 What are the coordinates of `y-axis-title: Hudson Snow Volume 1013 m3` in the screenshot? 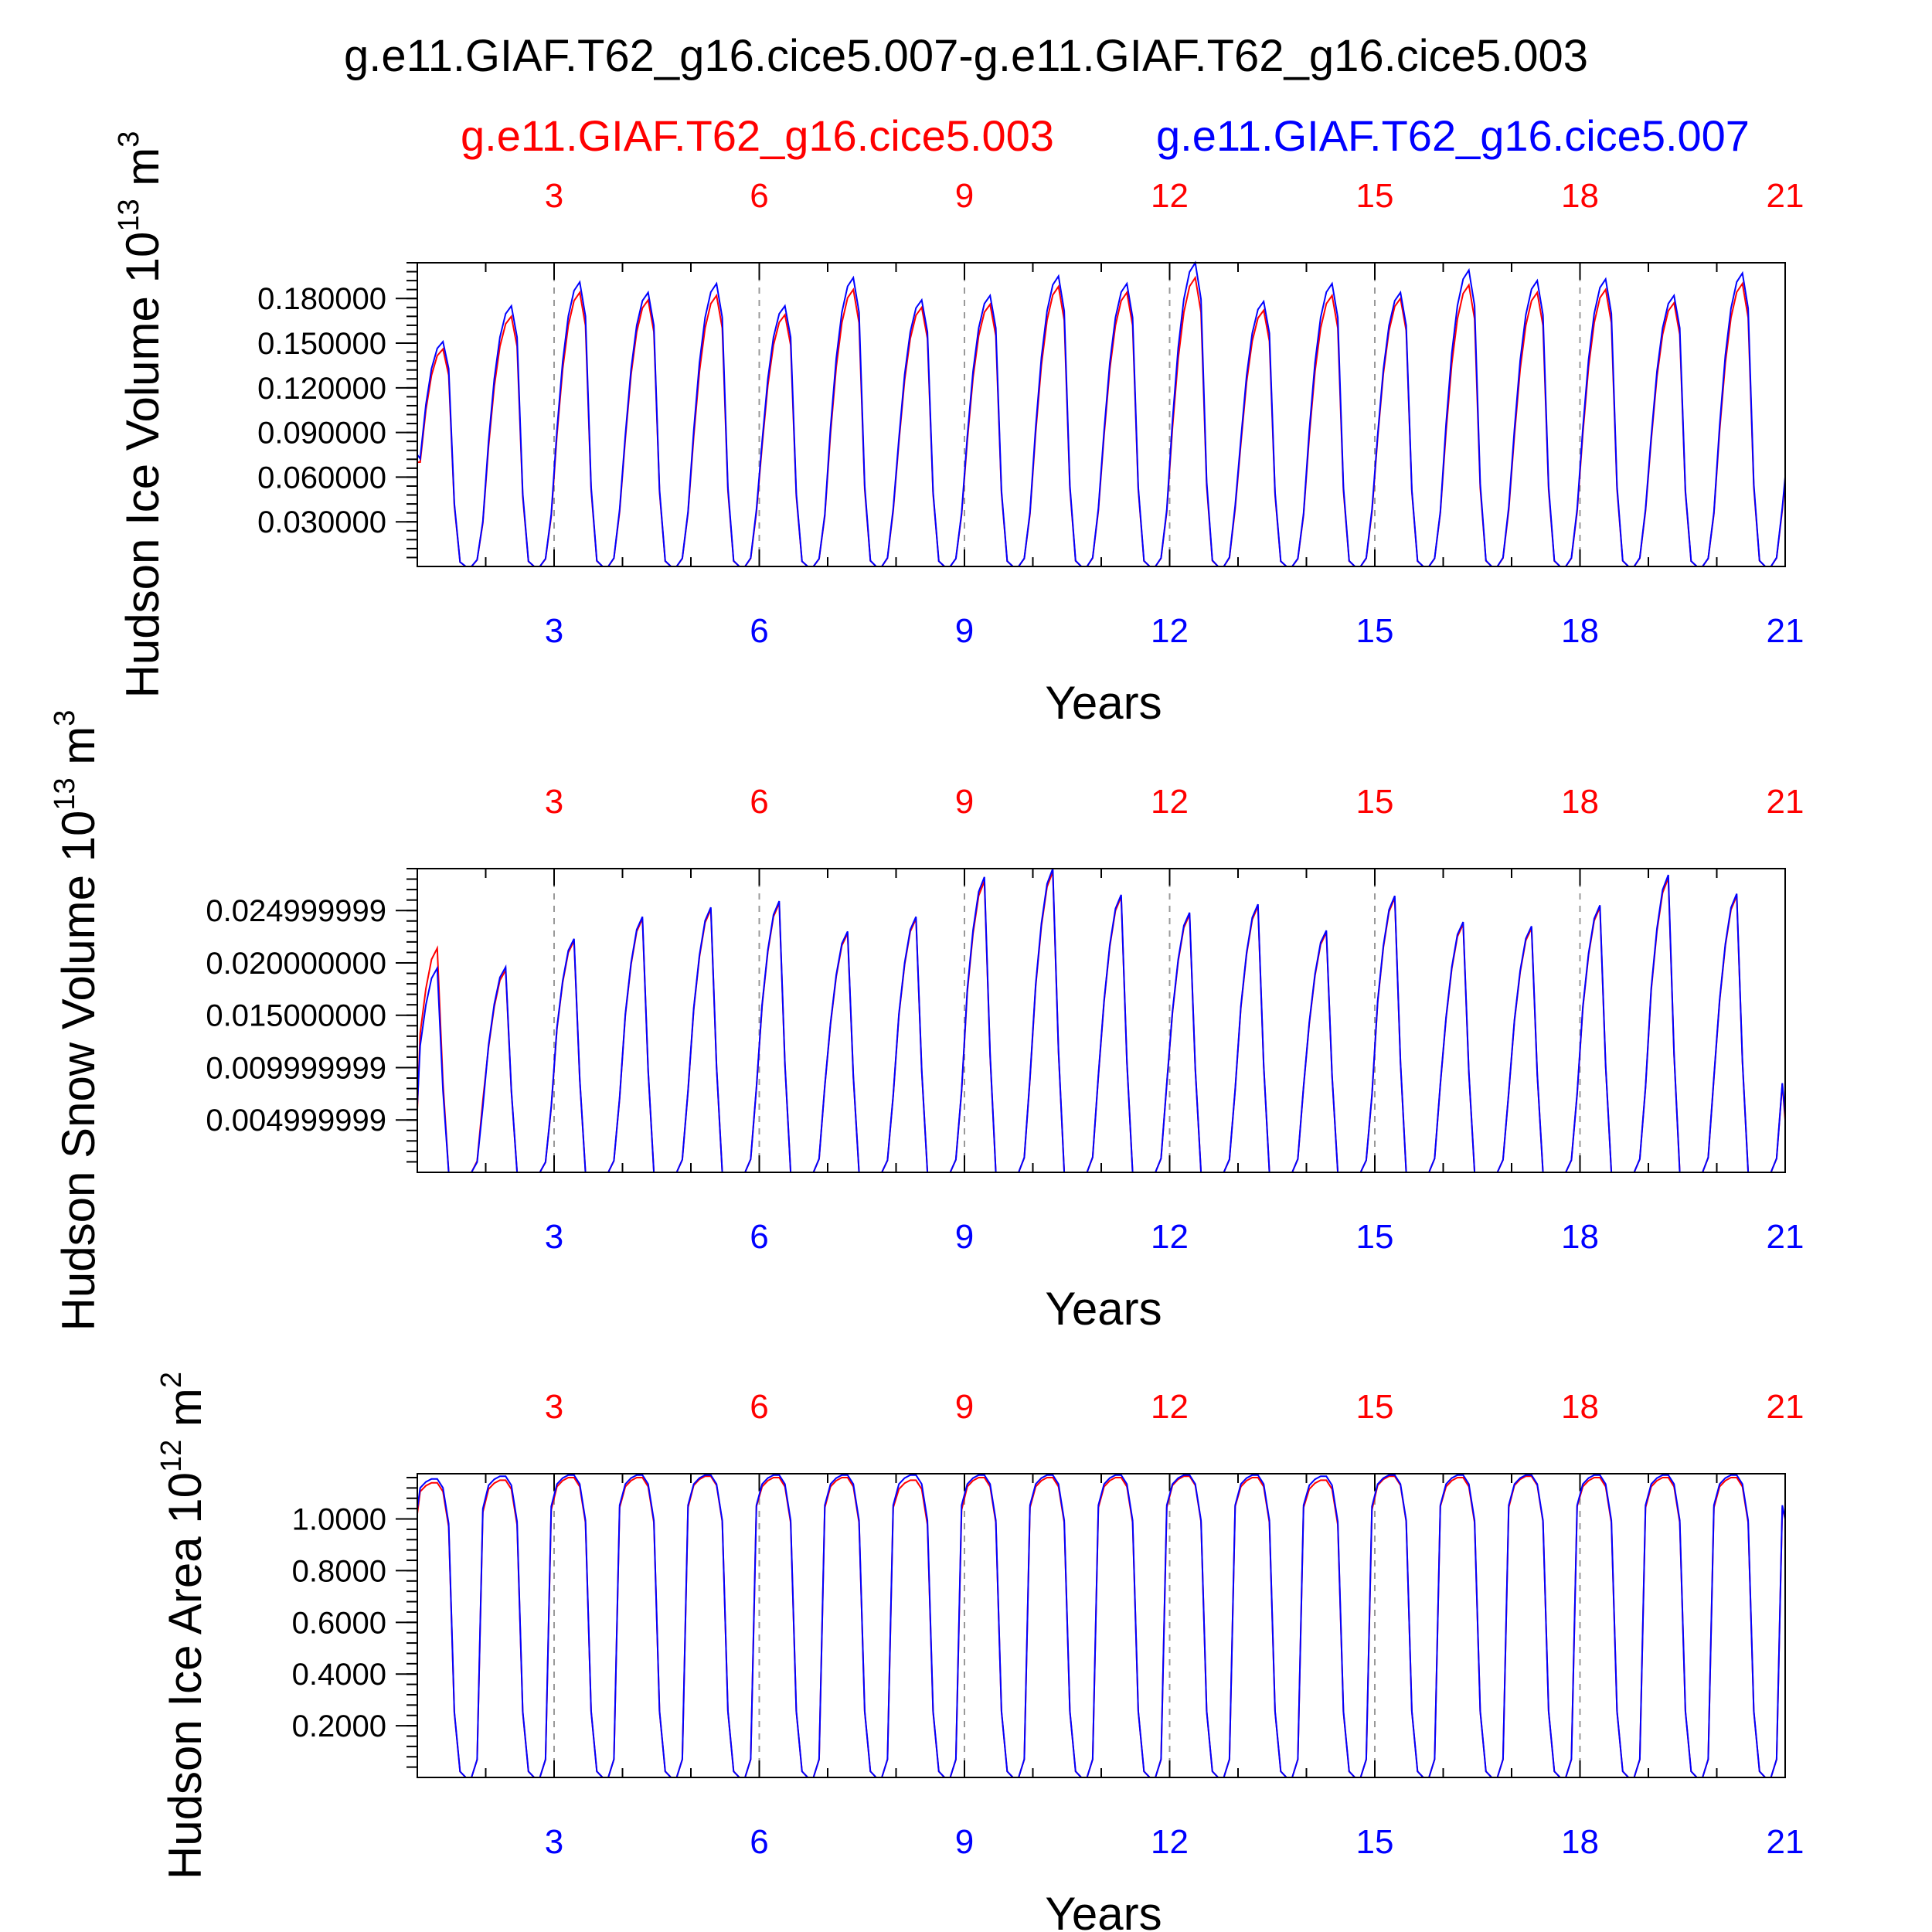 It's located at (77, 1021).